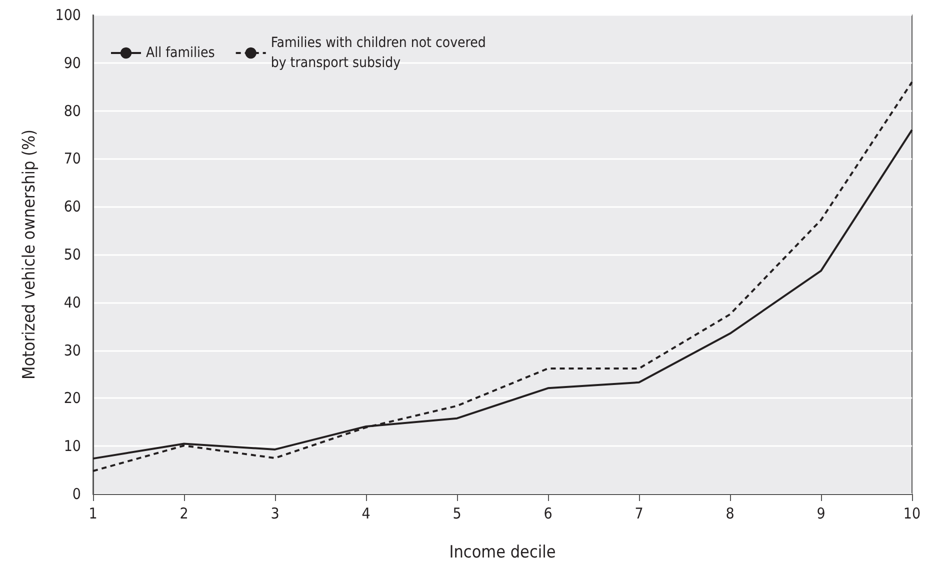 The height and width of the screenshot is (578, 928). I want to click on x-tick-label: 7, so click(639, 513).